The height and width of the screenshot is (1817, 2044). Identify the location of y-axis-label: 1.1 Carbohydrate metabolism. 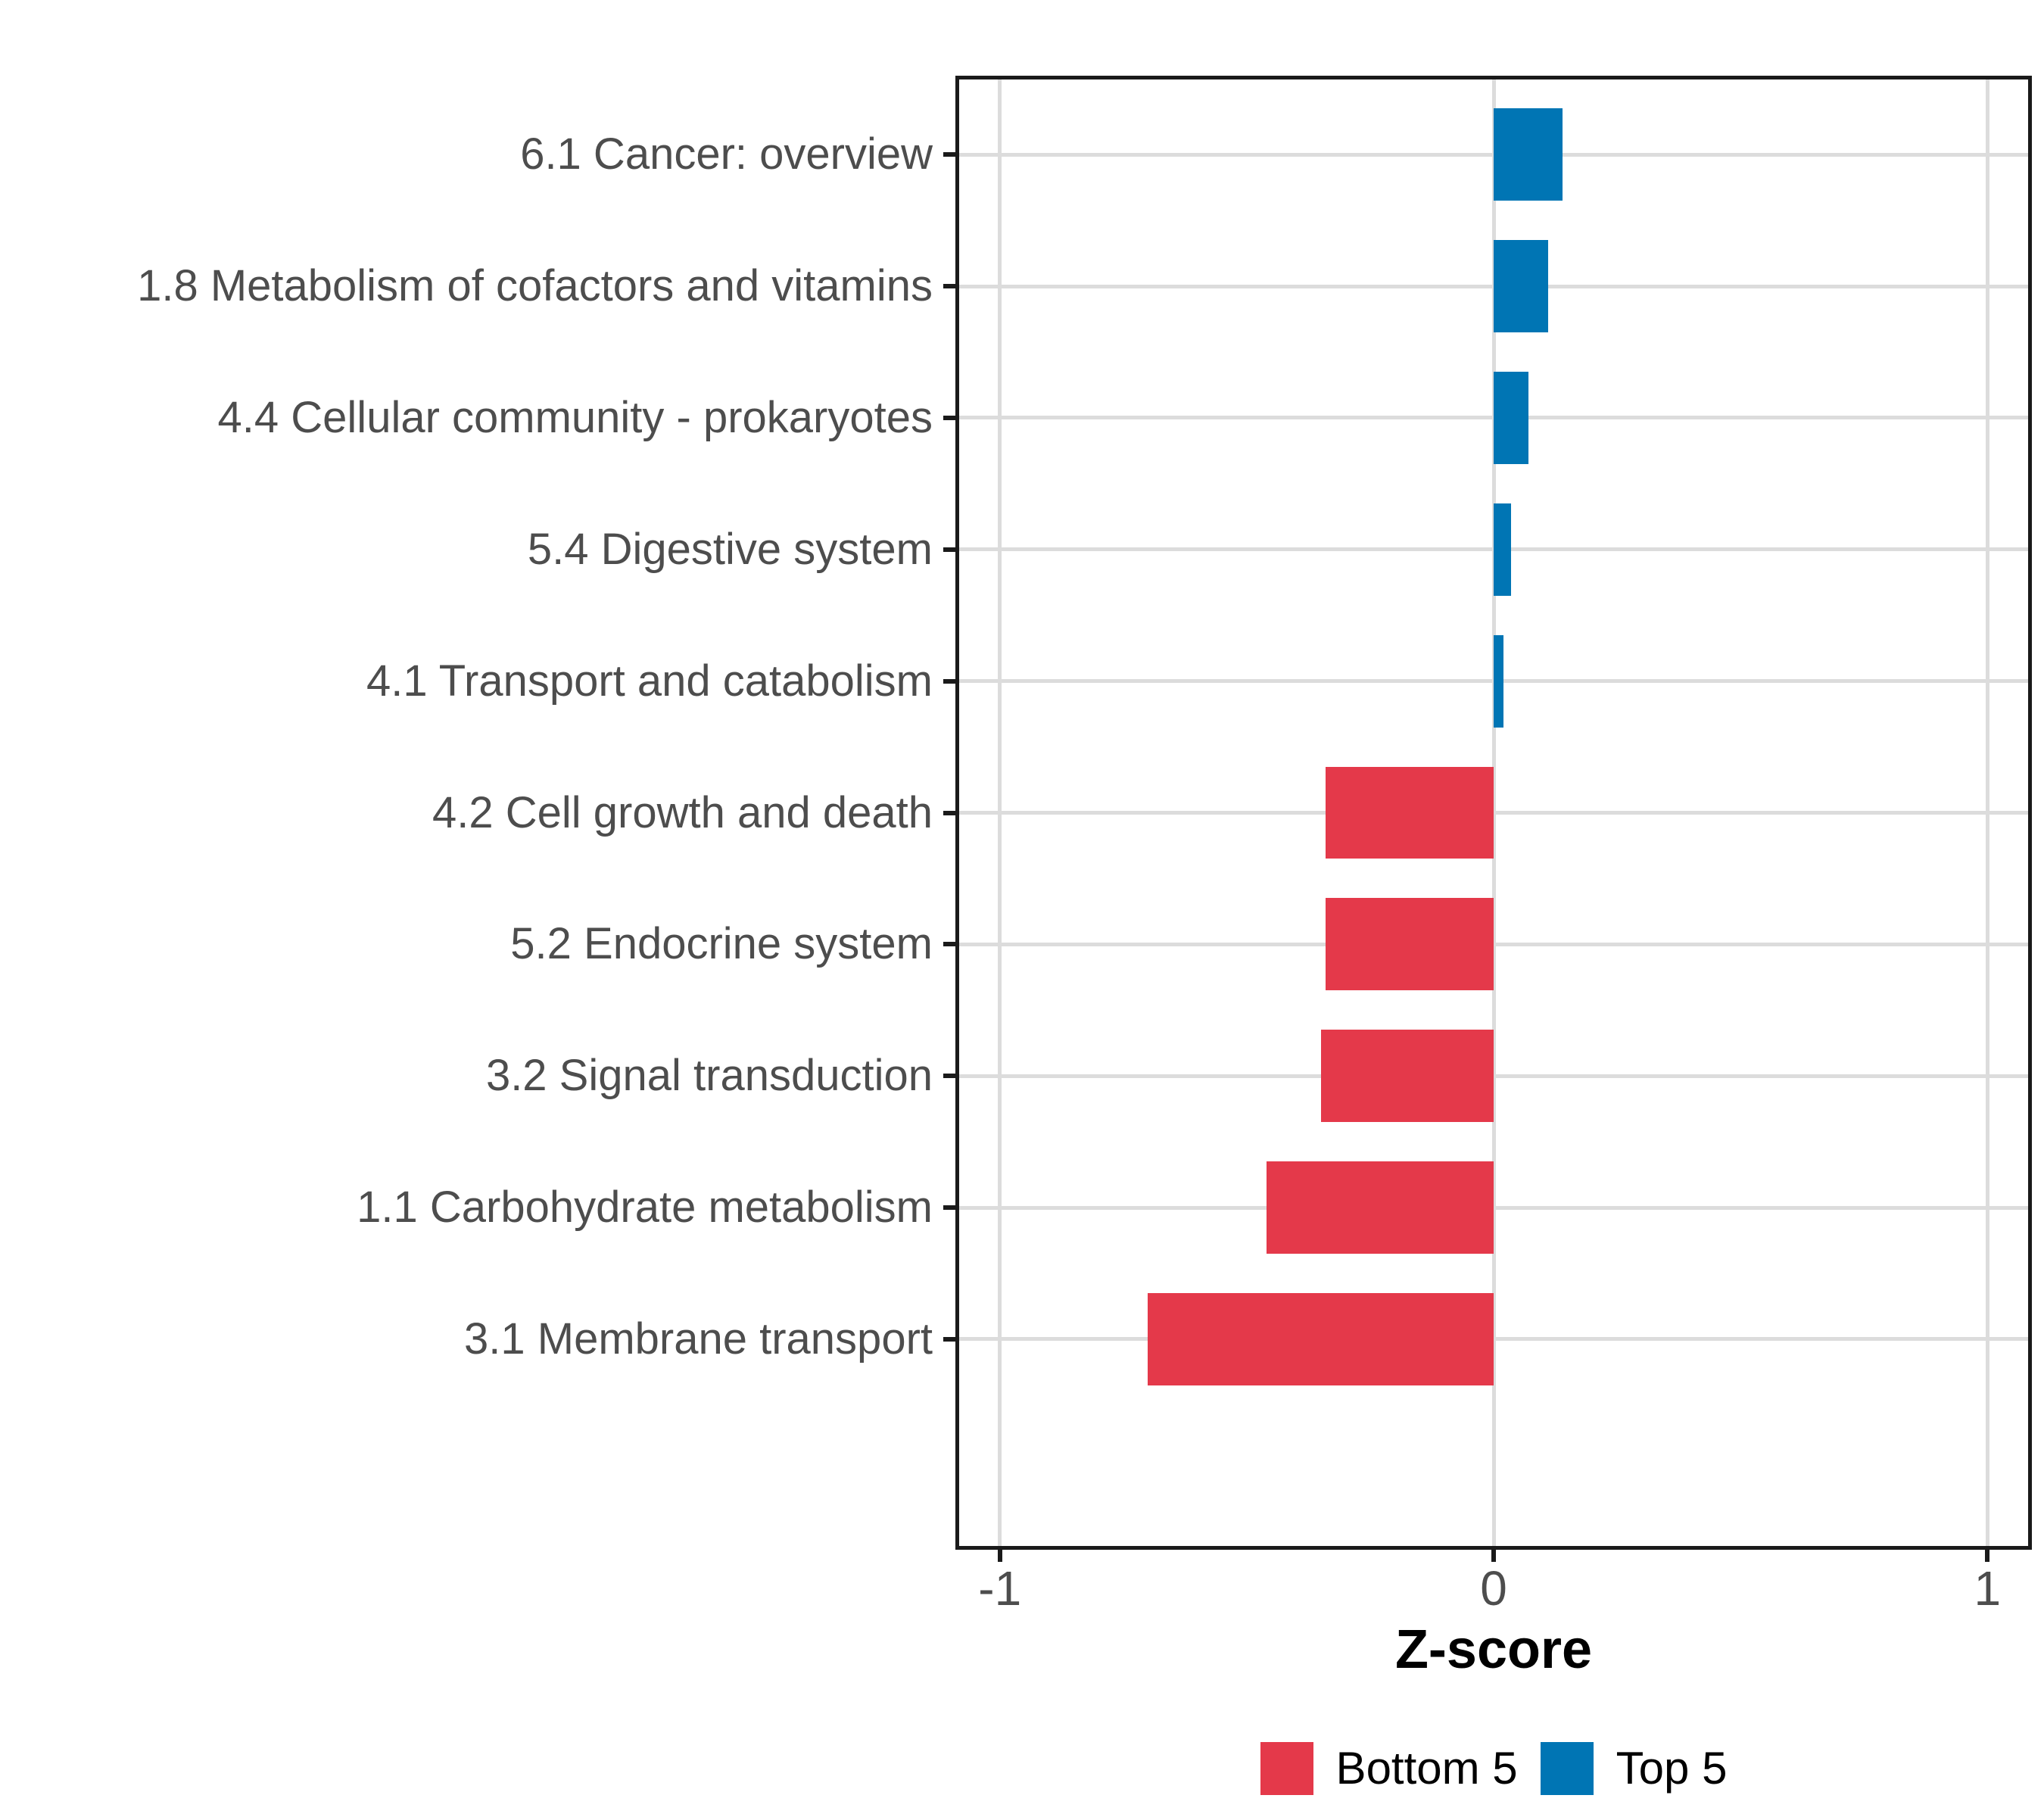
(645, 1208).